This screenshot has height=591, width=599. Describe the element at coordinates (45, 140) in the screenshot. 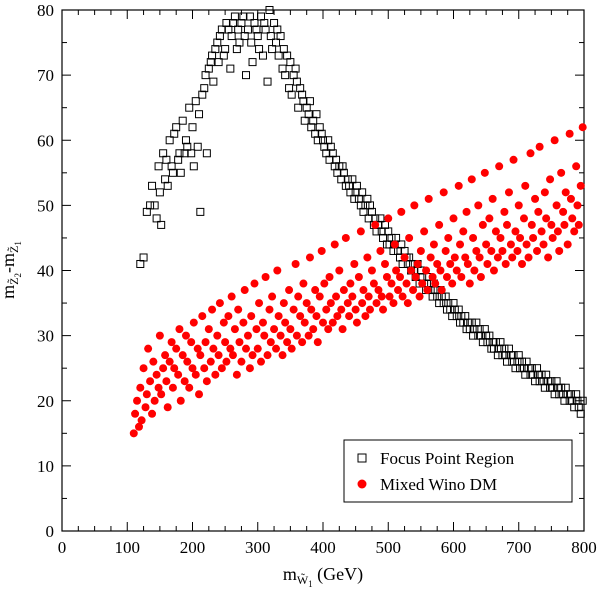

I see `y-tick-label: 60` at that location.